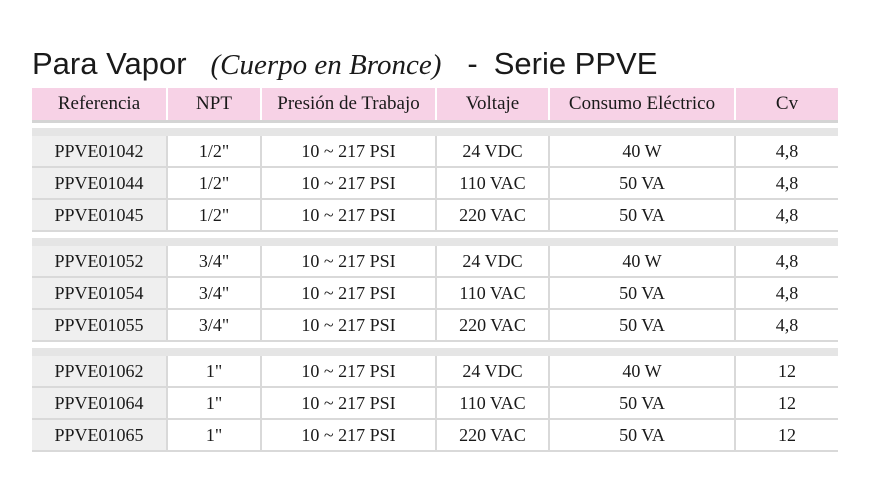  What do you see at coordinates (99, 404) in the screenshot?
I see `cell-referencia: PPVE01064` at bounding box center [99, 404].